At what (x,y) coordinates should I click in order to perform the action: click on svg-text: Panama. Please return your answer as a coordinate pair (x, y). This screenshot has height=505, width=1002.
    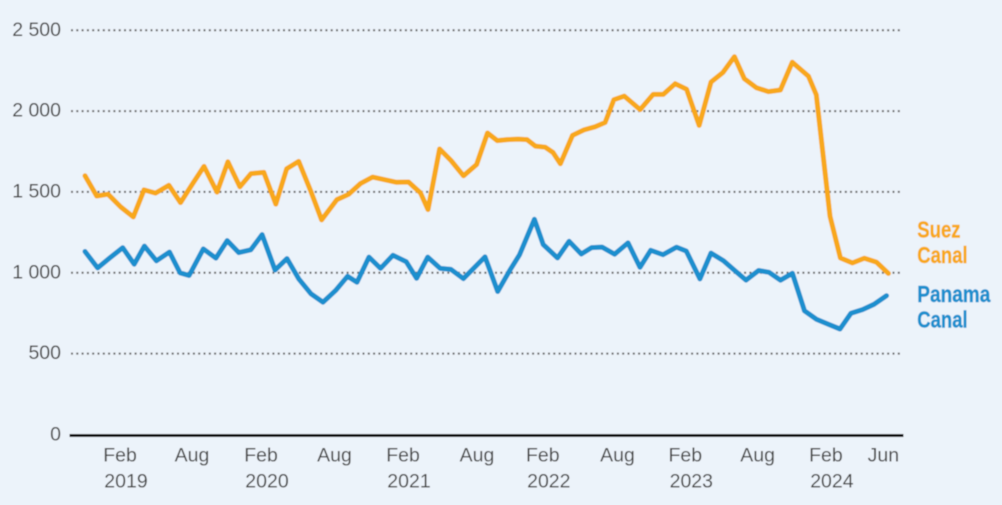
    Looking at the image, I should click on (954, 294).